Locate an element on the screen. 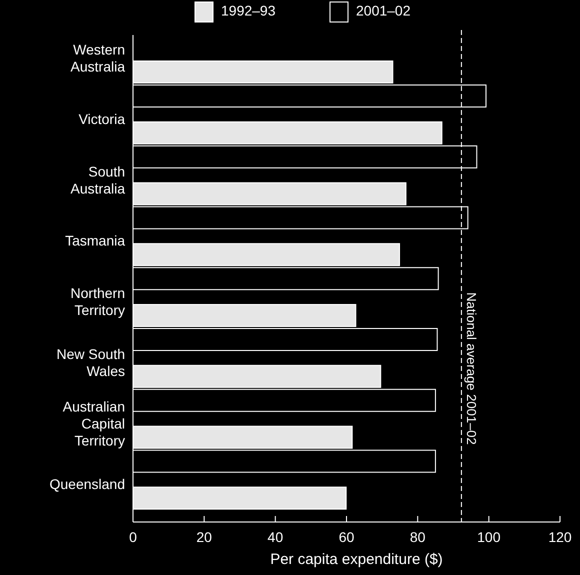 The image size is (580, 575). x-tick-label: 20 is located at coordinates (204, 537).